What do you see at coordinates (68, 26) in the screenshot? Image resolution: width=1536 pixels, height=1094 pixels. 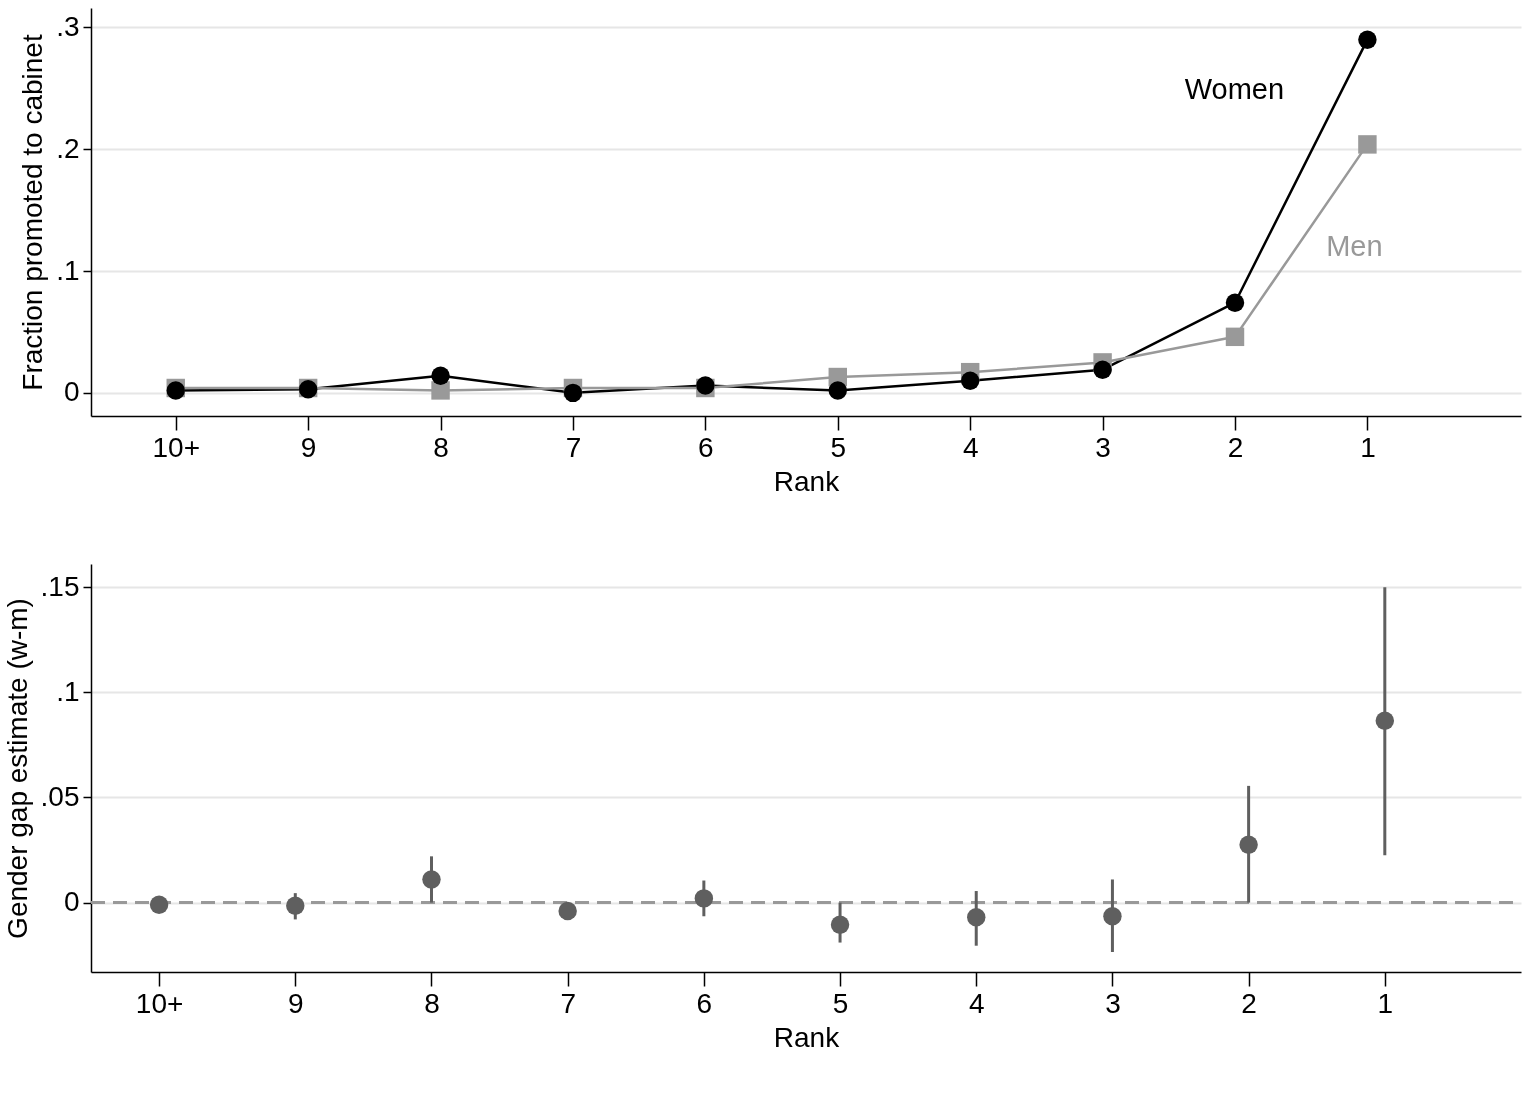 I see `y-tick-label: .3` at bounding box center [68, 26].